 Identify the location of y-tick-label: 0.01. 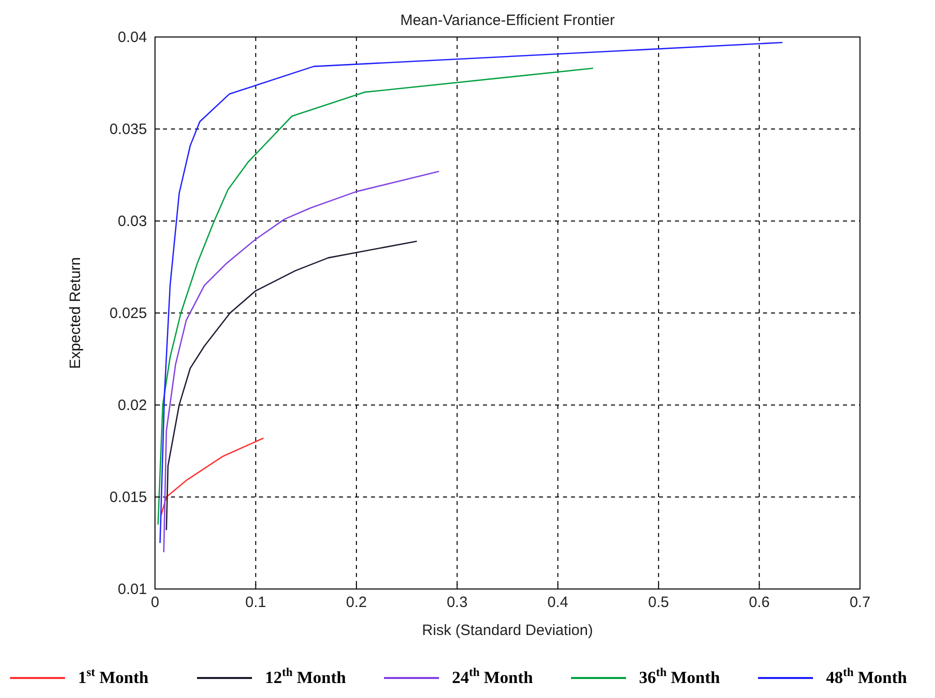
(132, 589).